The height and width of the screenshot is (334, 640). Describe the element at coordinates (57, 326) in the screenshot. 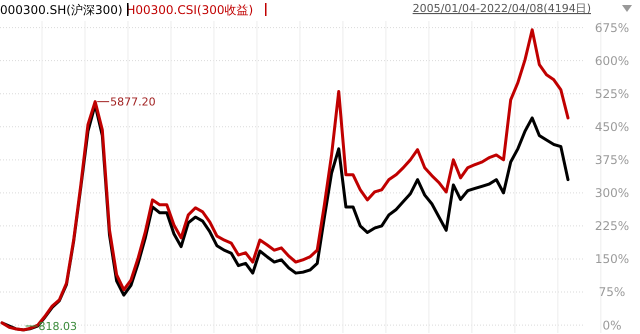

I see `annotation: 818.03` at that location.